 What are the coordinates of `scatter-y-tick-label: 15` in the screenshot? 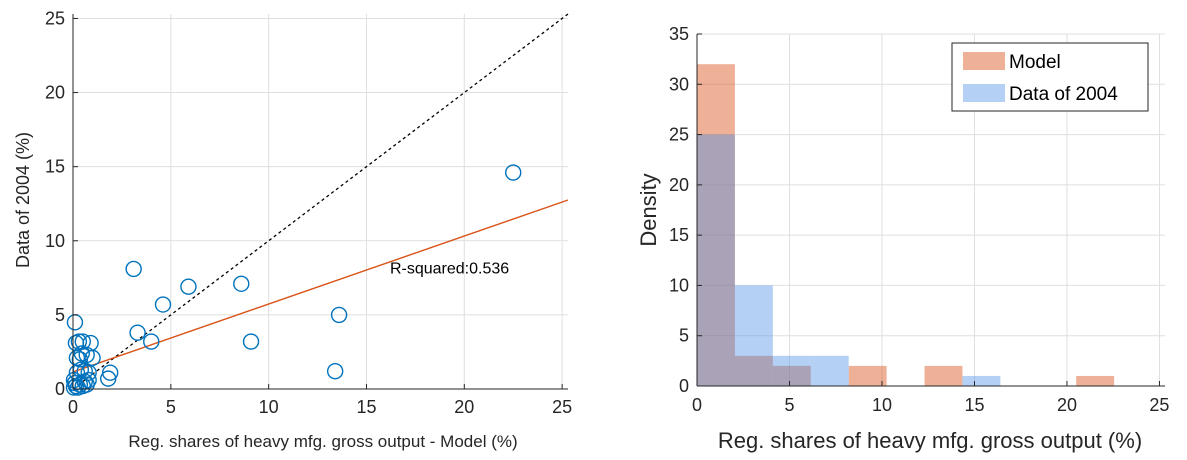 It's located at (55, 167).